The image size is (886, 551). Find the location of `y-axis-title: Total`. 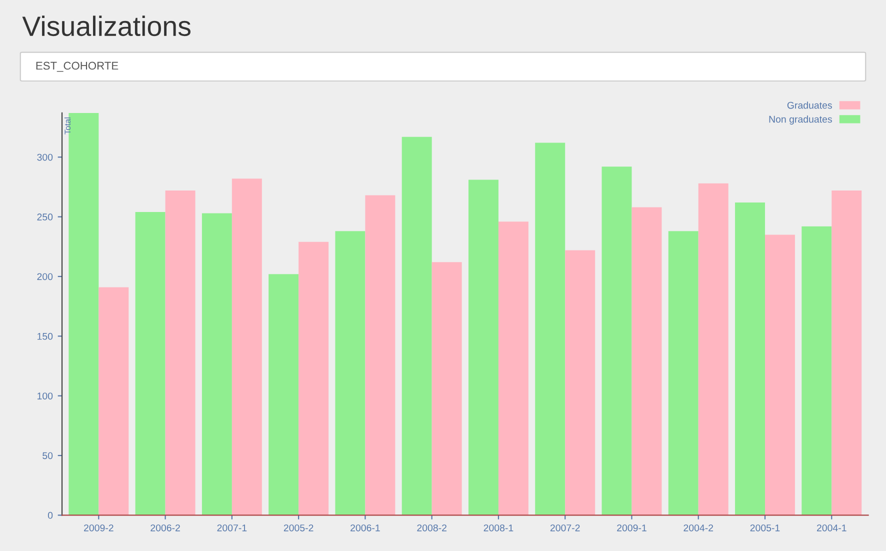

y-axis-title: Total is located at coordinates (67, 126).